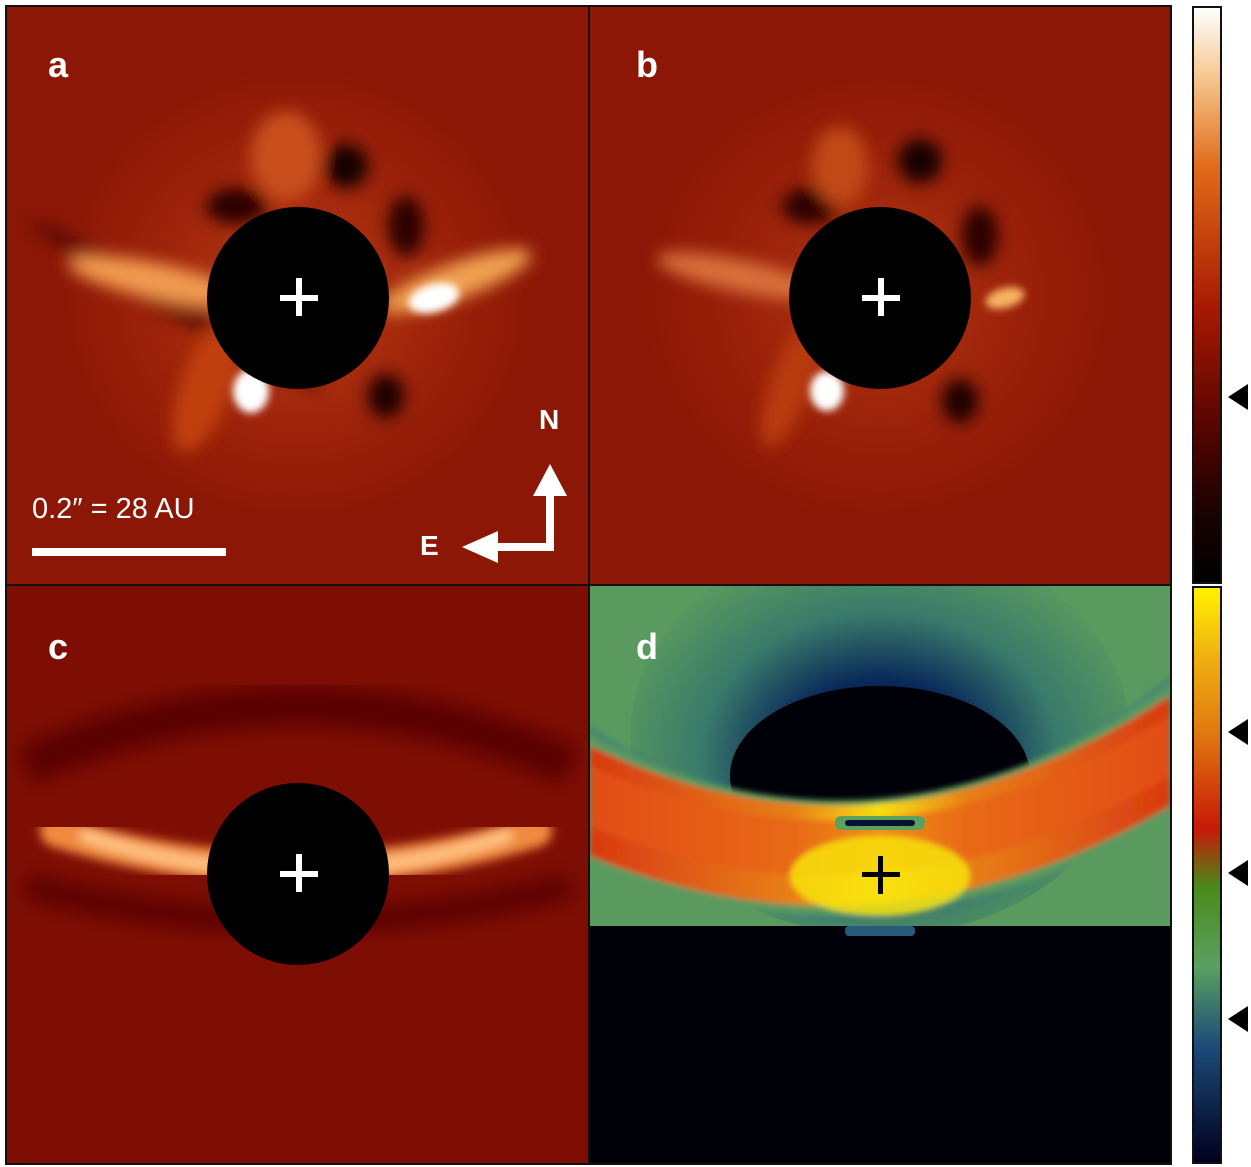 The width and height of the screenshot is (1251, 1167). Describe the element at coordinates (549, 419) in the screenshot. I see `compass-north-label: N` at that location.